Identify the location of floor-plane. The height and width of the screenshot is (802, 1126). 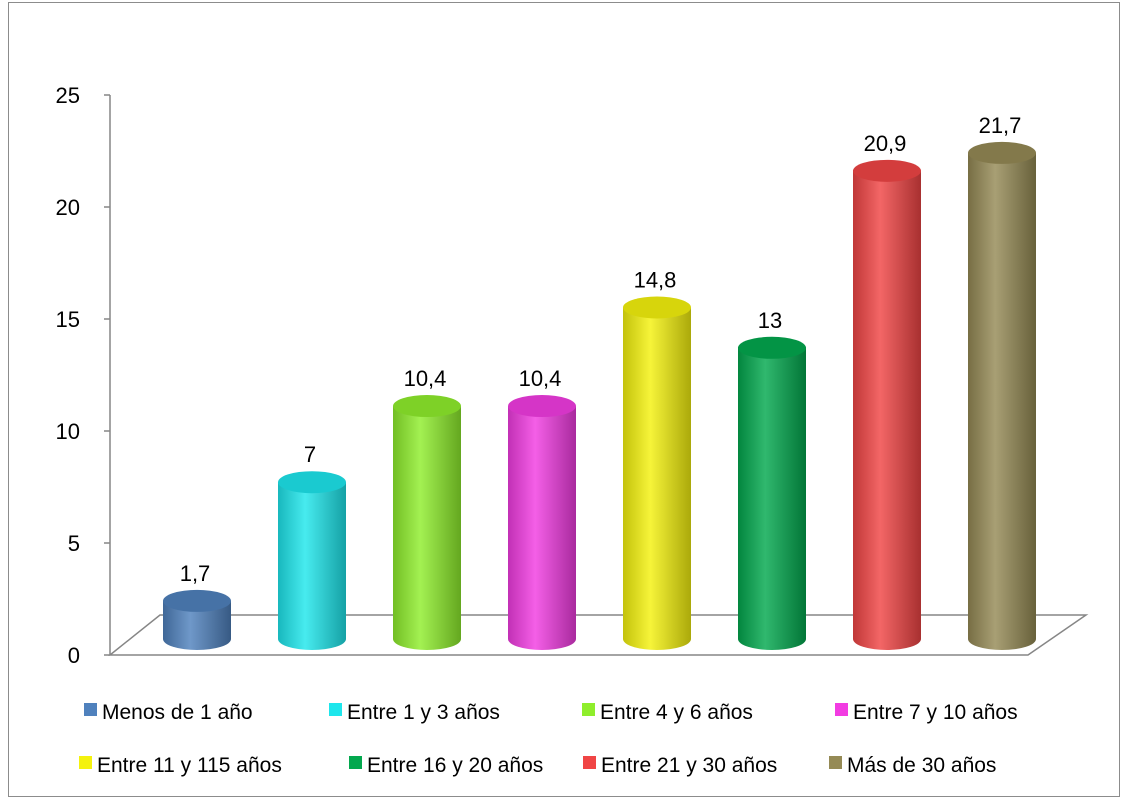
(598, 635).